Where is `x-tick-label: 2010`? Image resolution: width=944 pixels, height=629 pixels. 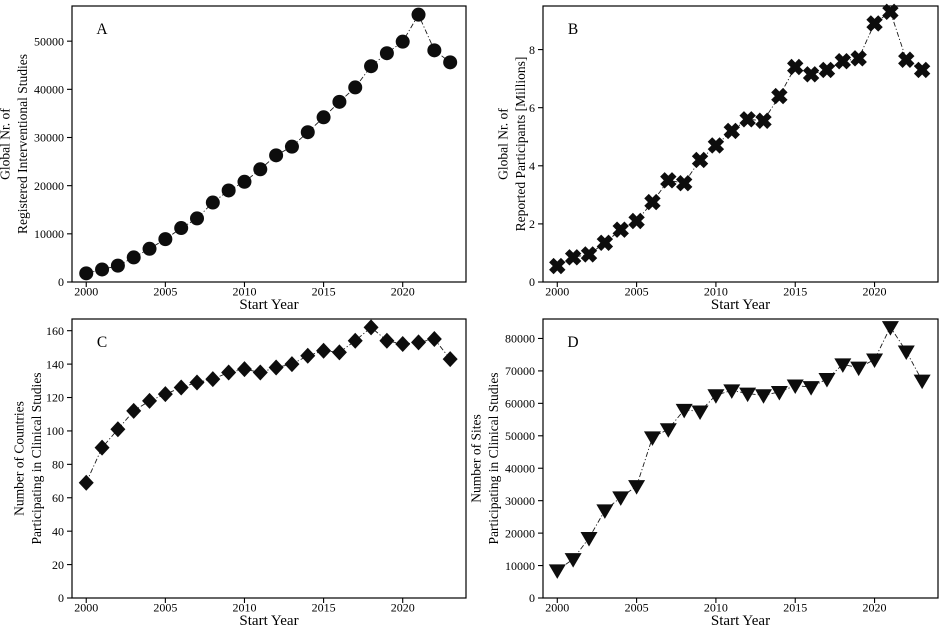 x-tick-label: 2010 is located at coordinates (716, 292).